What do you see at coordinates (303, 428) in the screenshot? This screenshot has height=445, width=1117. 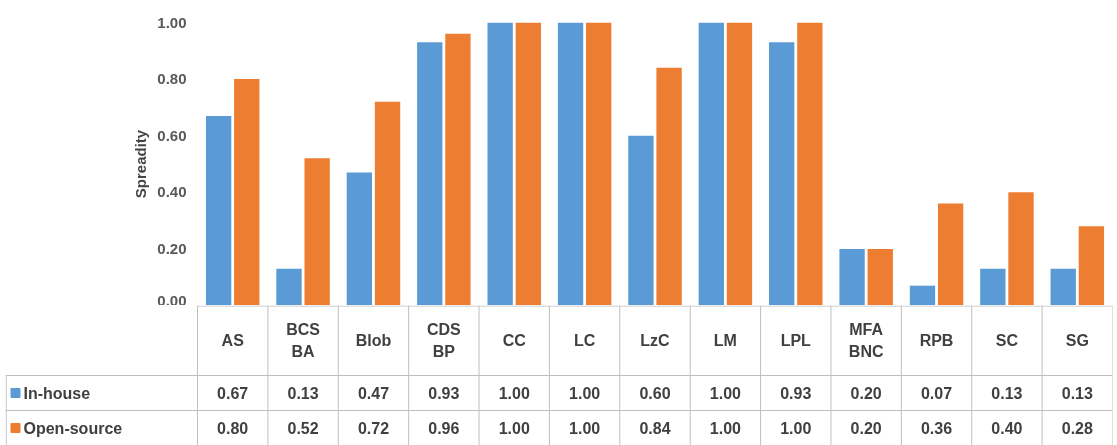 I see `data-label: 0.52` at bounding box center [303, 428].